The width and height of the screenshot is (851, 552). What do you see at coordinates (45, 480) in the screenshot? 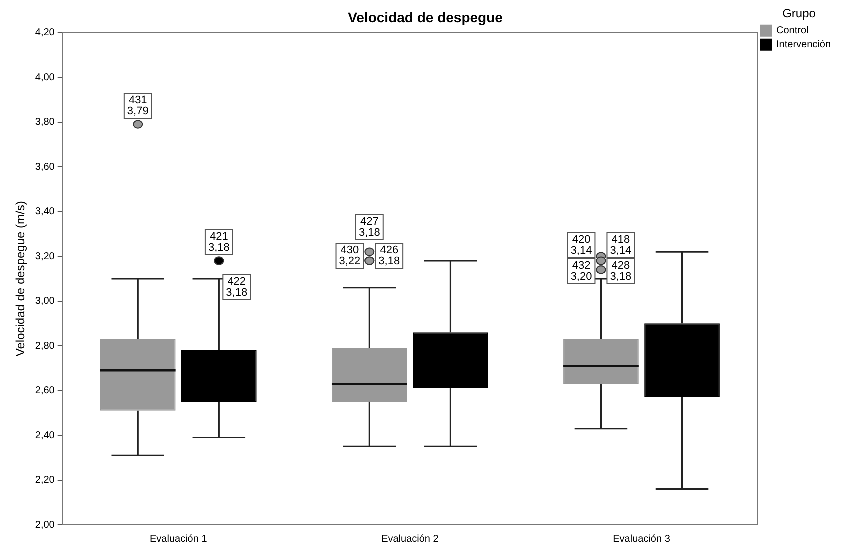
I see `y-tick-label: 2,20` at bounding box center [45, 480].